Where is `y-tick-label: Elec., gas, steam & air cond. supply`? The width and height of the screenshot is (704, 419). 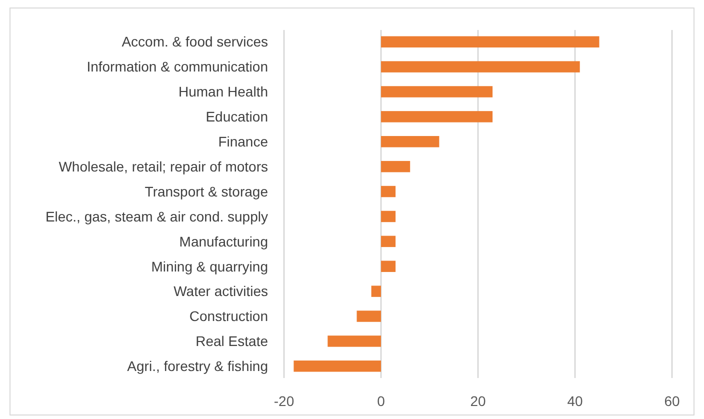
y-tick-label: Elec., gas, steam & air cond. supply is located at coordinates (156, 216).